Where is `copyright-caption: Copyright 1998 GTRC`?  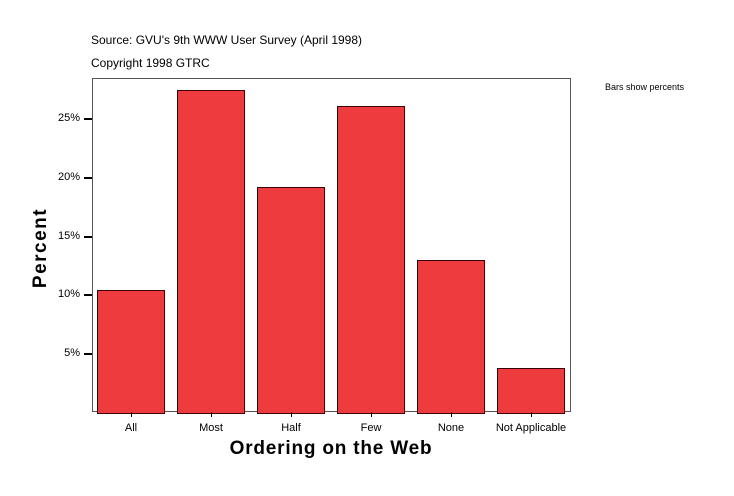
copyright-caption: Copyright 1998 GTRC is located at coordinates (150, 63).